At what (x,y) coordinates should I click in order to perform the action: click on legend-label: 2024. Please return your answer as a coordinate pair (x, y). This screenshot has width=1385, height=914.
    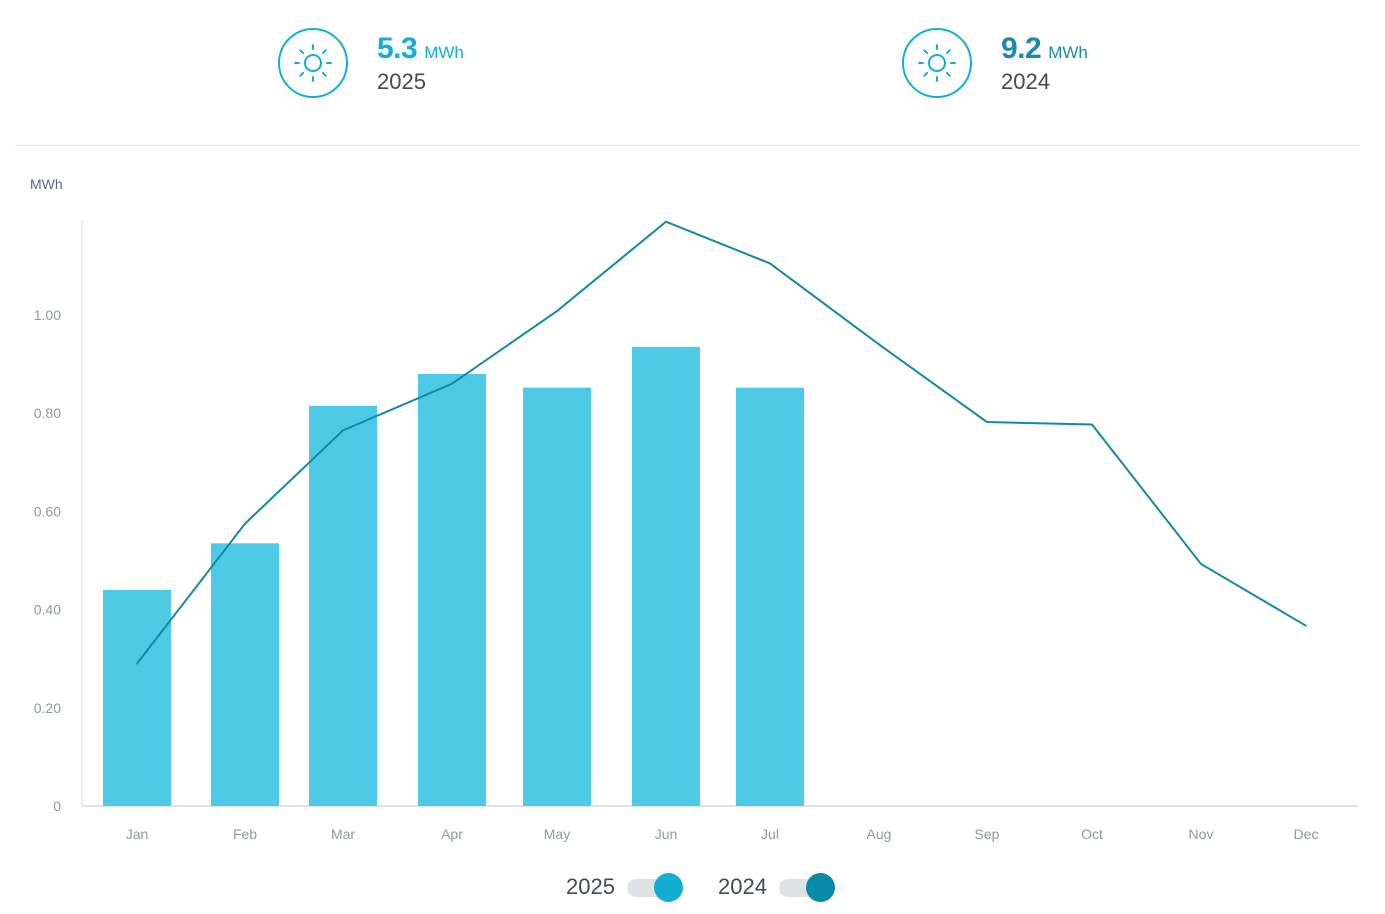
    Looking at the image, I should click on (742, 886).